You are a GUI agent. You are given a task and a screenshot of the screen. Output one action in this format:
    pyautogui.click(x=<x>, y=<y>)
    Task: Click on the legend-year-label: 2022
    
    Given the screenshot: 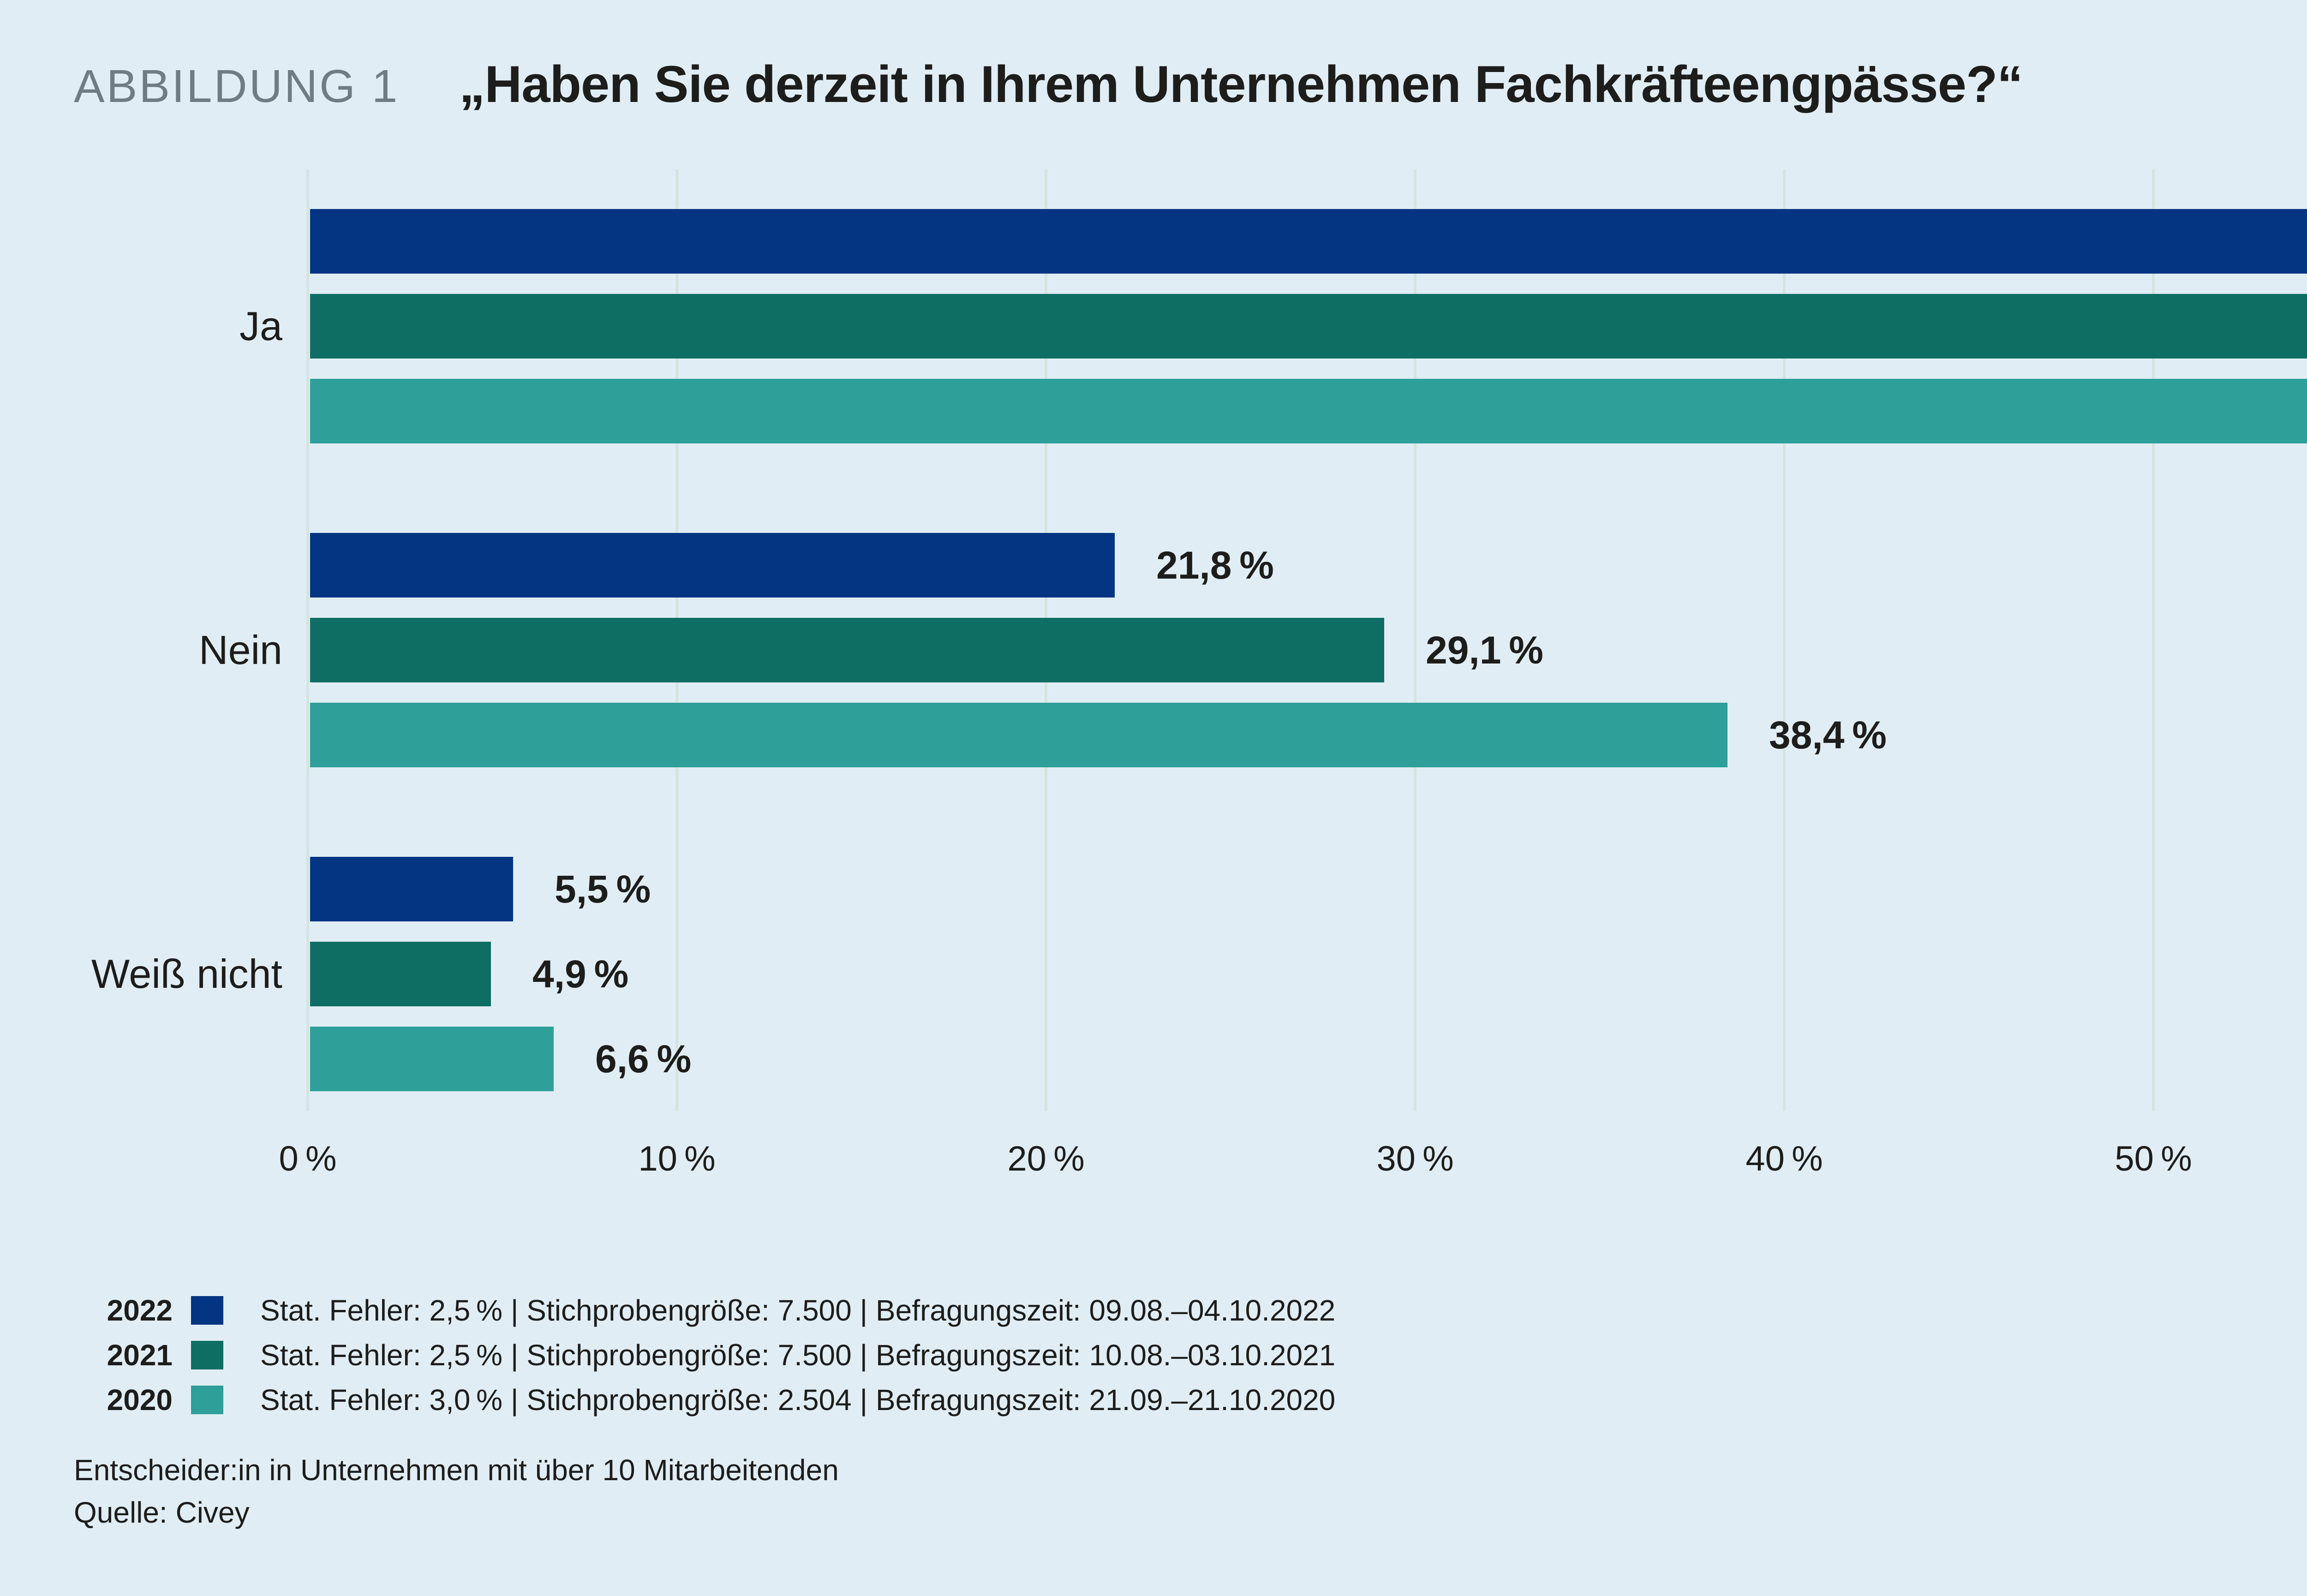 What is the action you would take?
    pyautogui.click(x=140, y=1310)
    